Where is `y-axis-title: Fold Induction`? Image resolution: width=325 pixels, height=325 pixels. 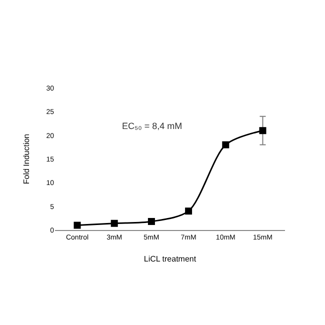
y-axis-title: Fold Induction is located at coordinates (26, 159).